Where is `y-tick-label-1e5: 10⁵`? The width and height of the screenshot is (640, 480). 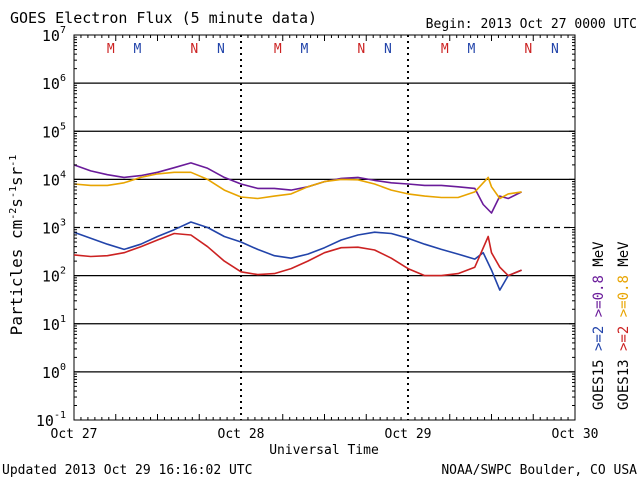
y-tick-label-1e5: 10⁵ is located at coordinates (54, 131).